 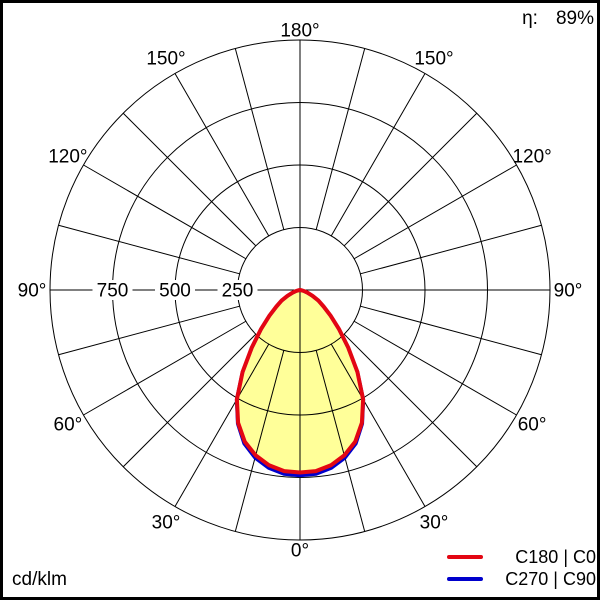 What do you see at coordinates (299, 31) in the screenshot?
I see `angle-label: 180°` at bounding box center [299, 31].